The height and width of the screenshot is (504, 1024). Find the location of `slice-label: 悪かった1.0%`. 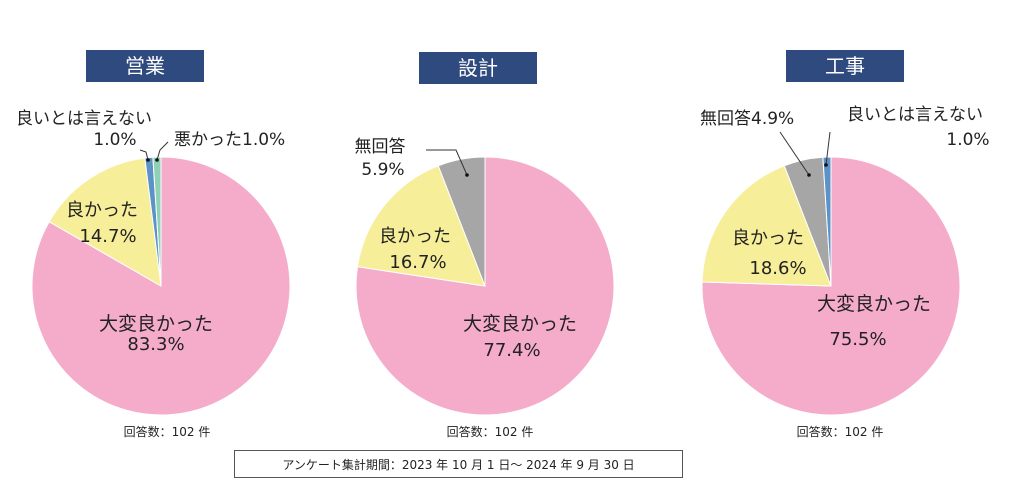

slice-label: 悪かった1.0% is located at coordinates (229, 140).